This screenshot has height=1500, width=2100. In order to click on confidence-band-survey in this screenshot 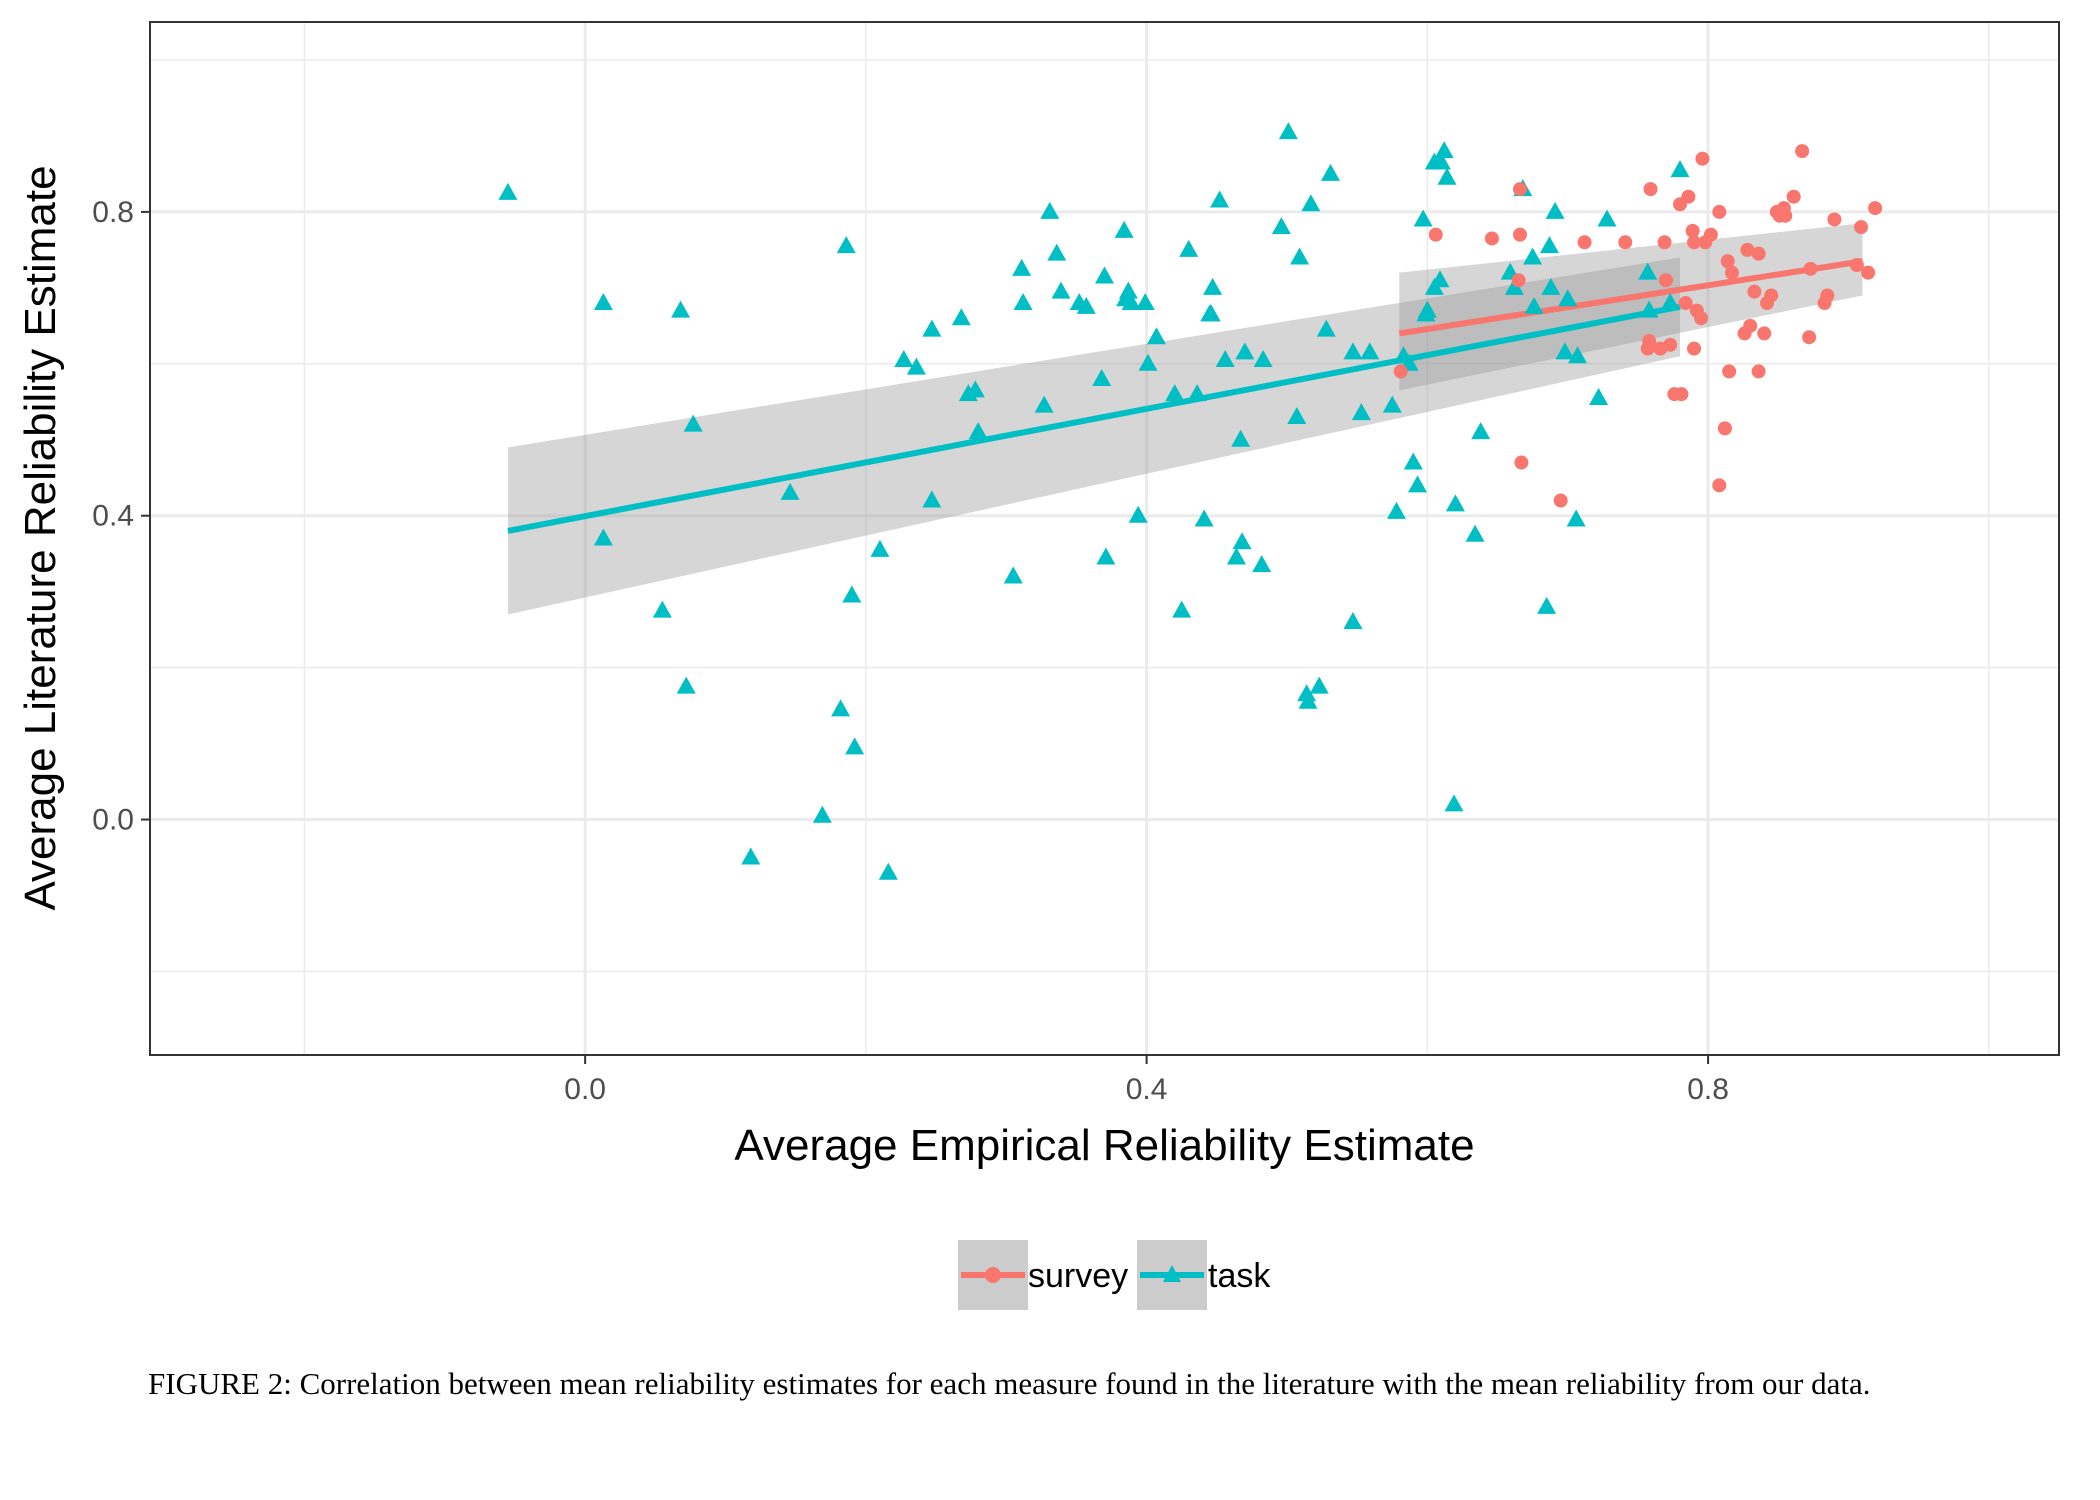, I will do `click(1631, 307)`.